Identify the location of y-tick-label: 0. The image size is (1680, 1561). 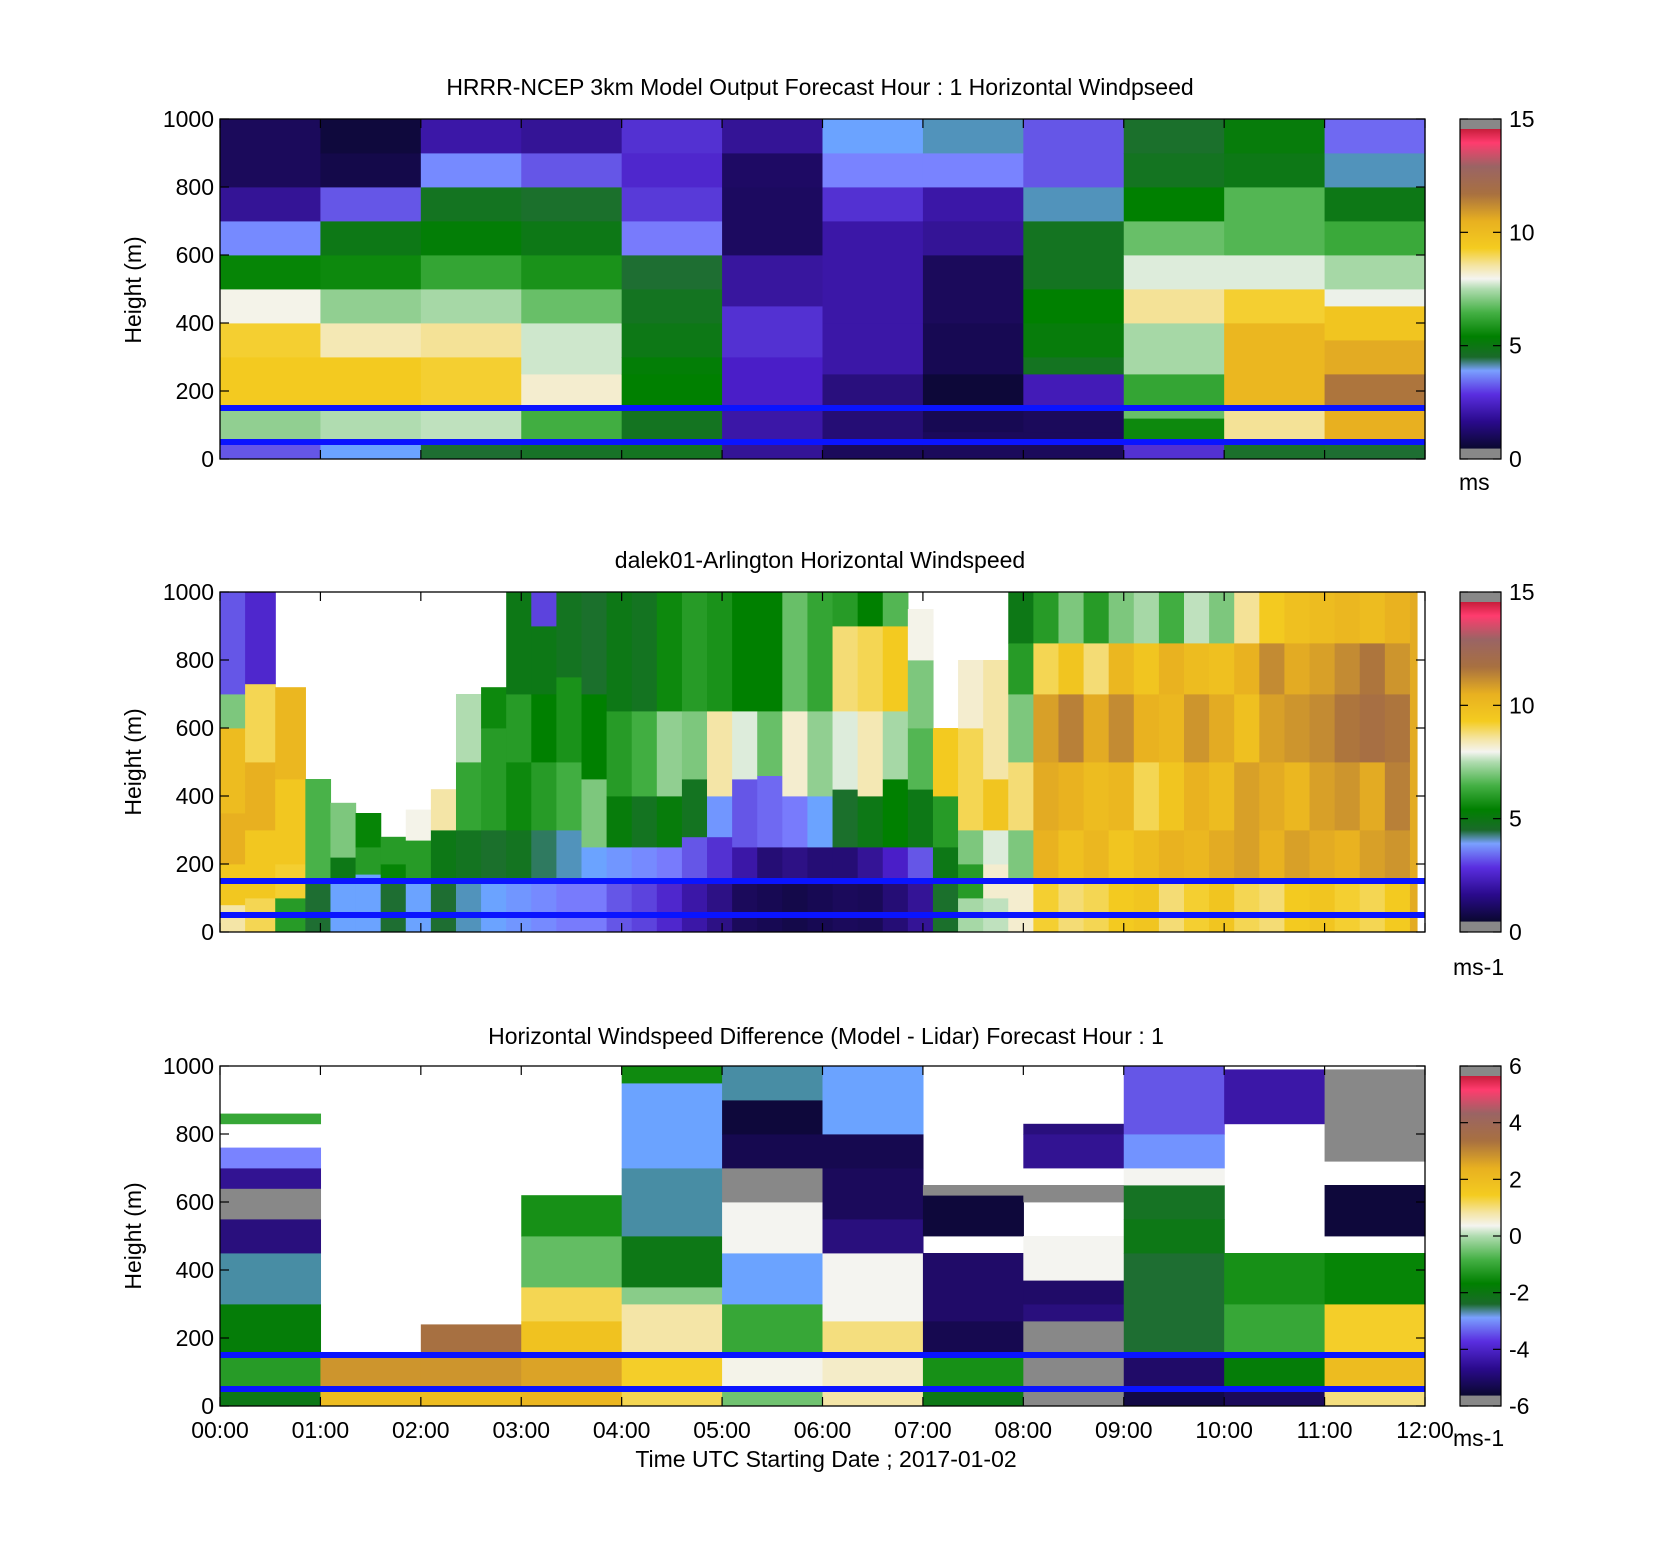
(207, 459).